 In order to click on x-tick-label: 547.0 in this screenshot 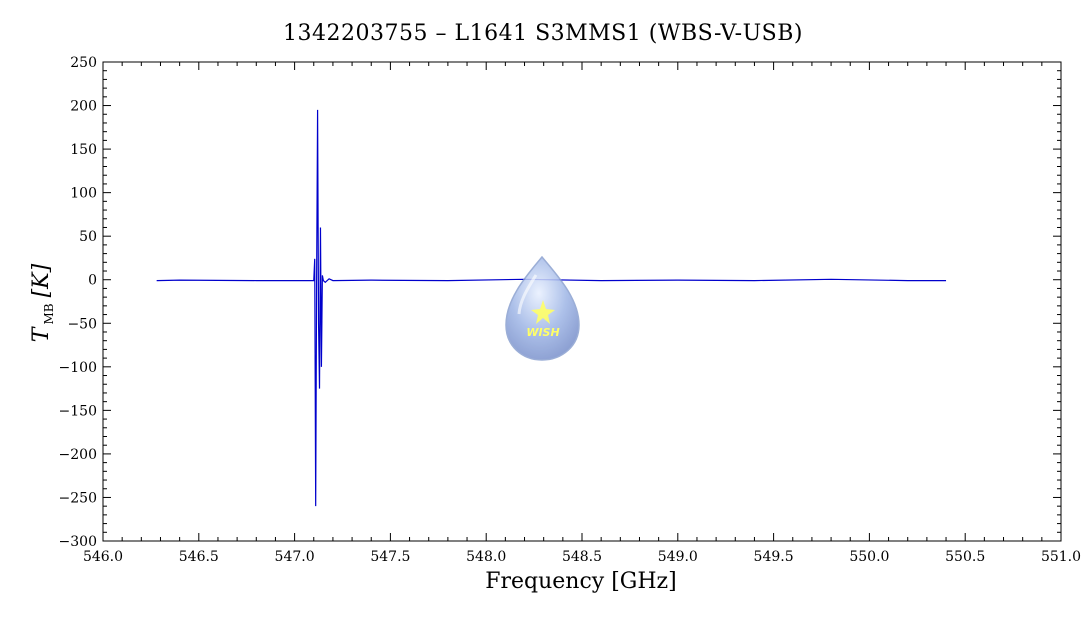, I will do `click(295, 557)`.